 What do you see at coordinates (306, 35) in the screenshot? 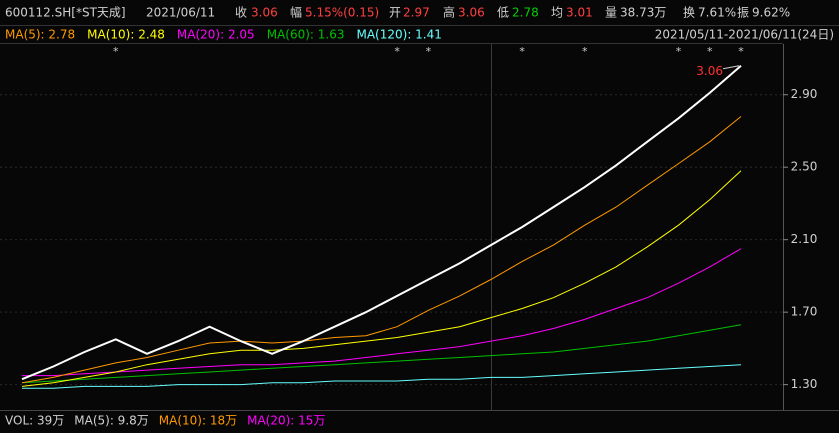
I see `legend-entry: MA(60): 1.63` at bounding box center [306, 35].